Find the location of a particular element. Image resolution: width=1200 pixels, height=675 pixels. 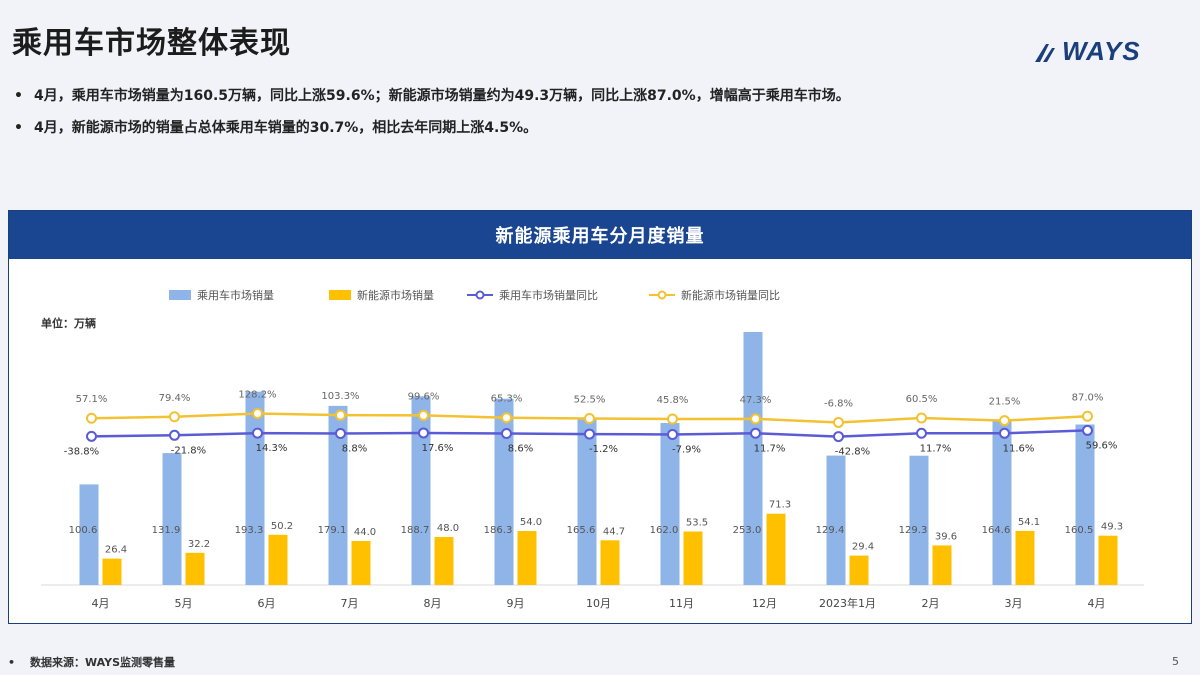

data-label-nev-sales: 32.2 is located at coordinates (199, 544).